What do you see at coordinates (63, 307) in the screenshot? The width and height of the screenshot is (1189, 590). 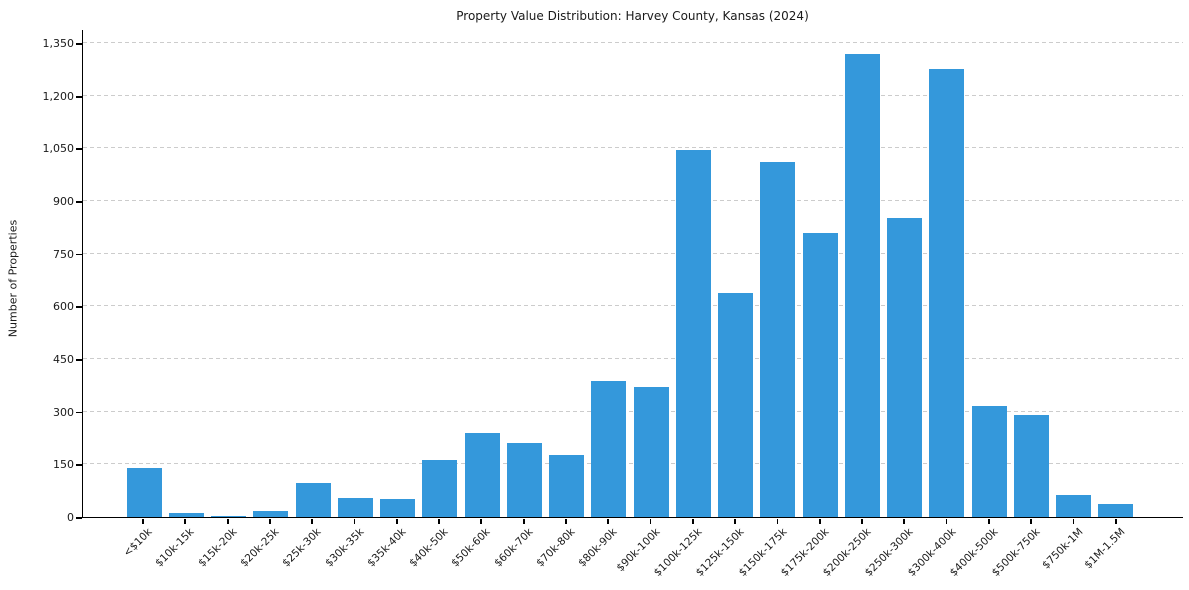 I see `y-tick-label: 600` at bounding box center [63, 307].